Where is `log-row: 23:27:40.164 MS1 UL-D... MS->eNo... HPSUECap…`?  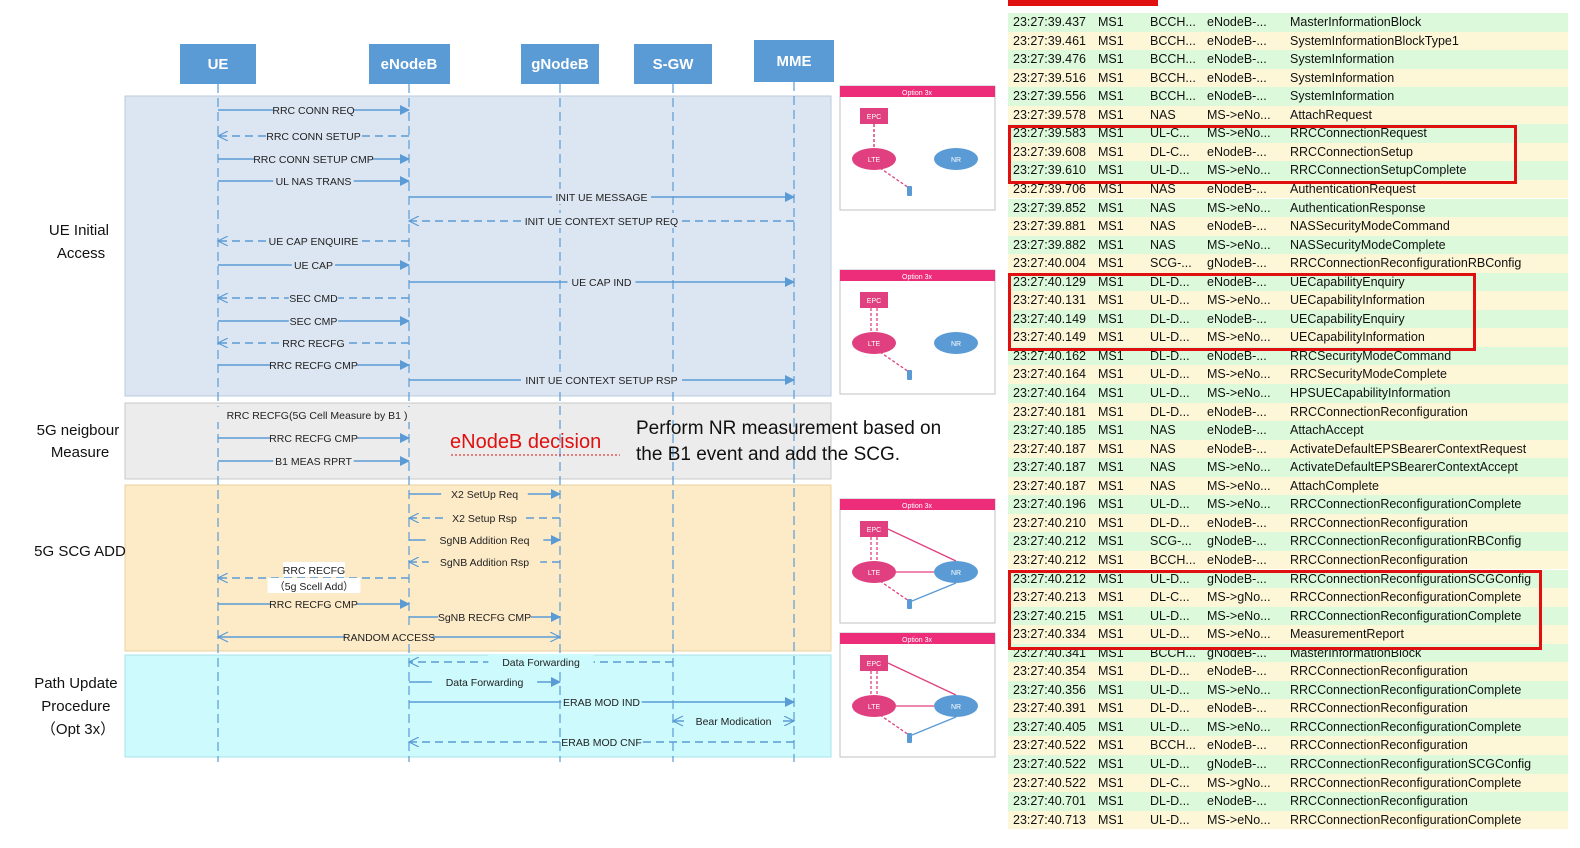
log-row: 23:27:40.164 MS1 UL-D... MS->eNo... HPSUECap… is located at coordinates (1288, 393).